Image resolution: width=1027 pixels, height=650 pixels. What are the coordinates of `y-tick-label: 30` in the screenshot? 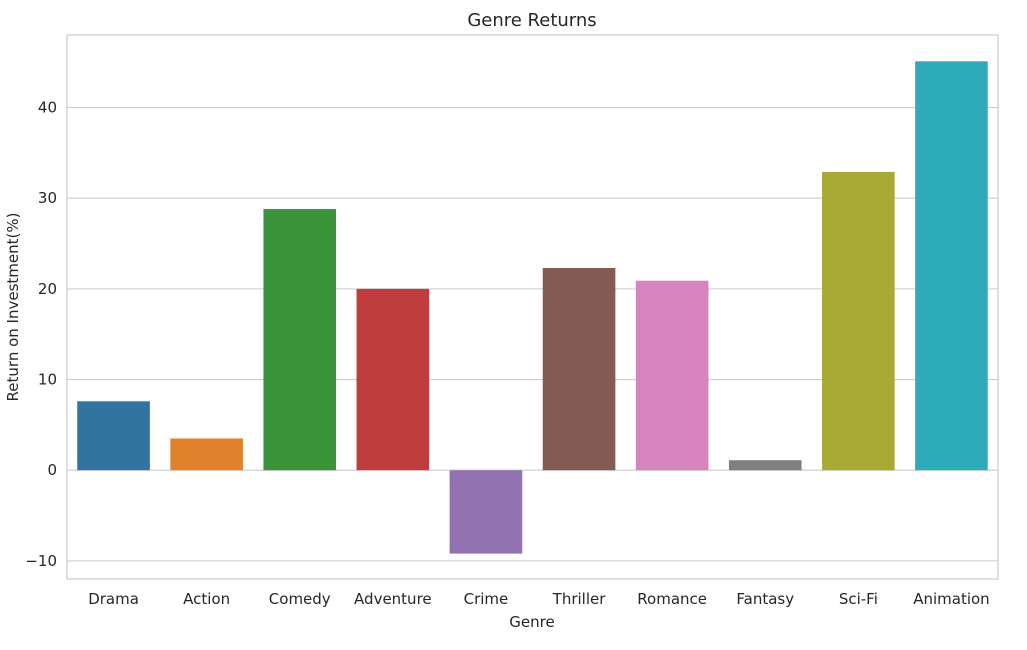 It's located at (47, 198).